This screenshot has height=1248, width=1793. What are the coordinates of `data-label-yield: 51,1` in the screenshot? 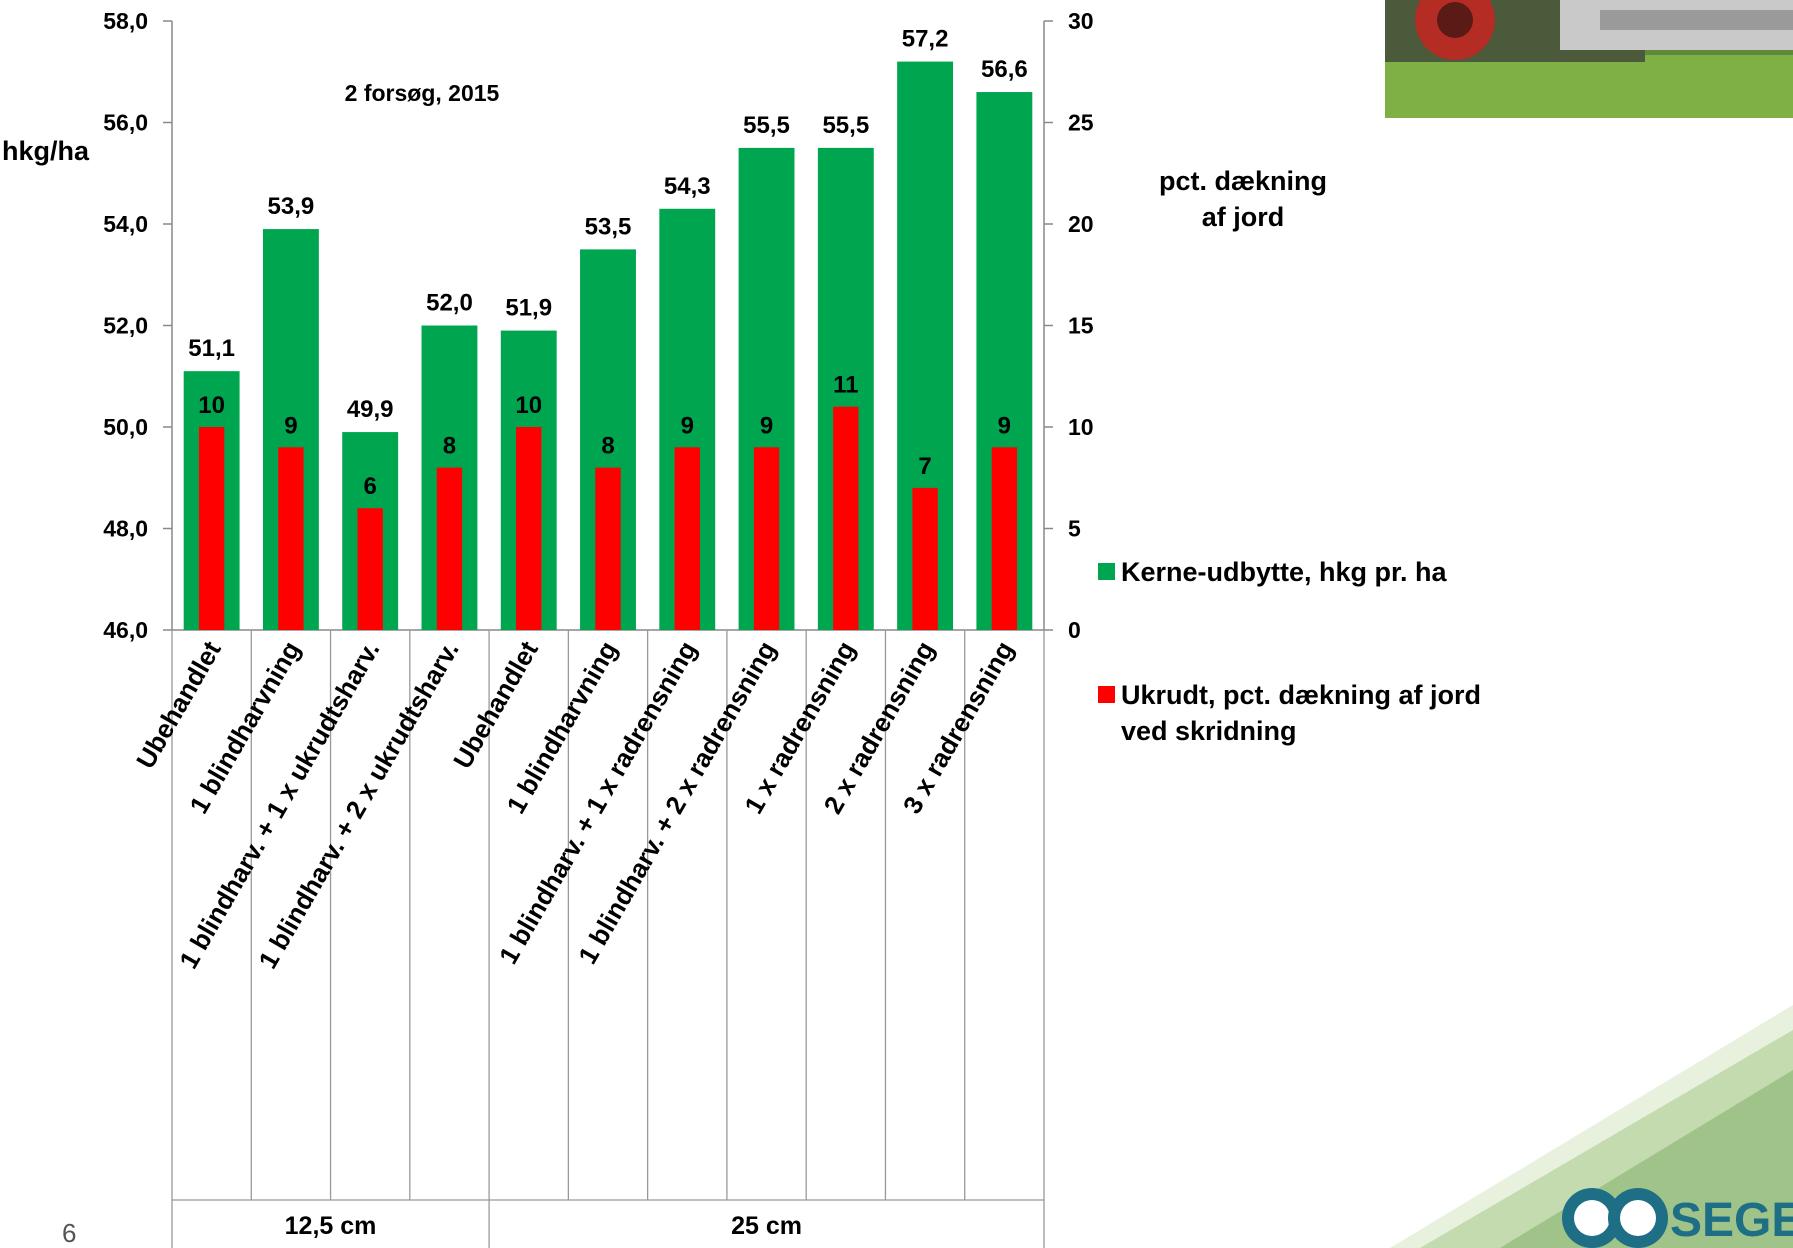 It's located at (211, 348).